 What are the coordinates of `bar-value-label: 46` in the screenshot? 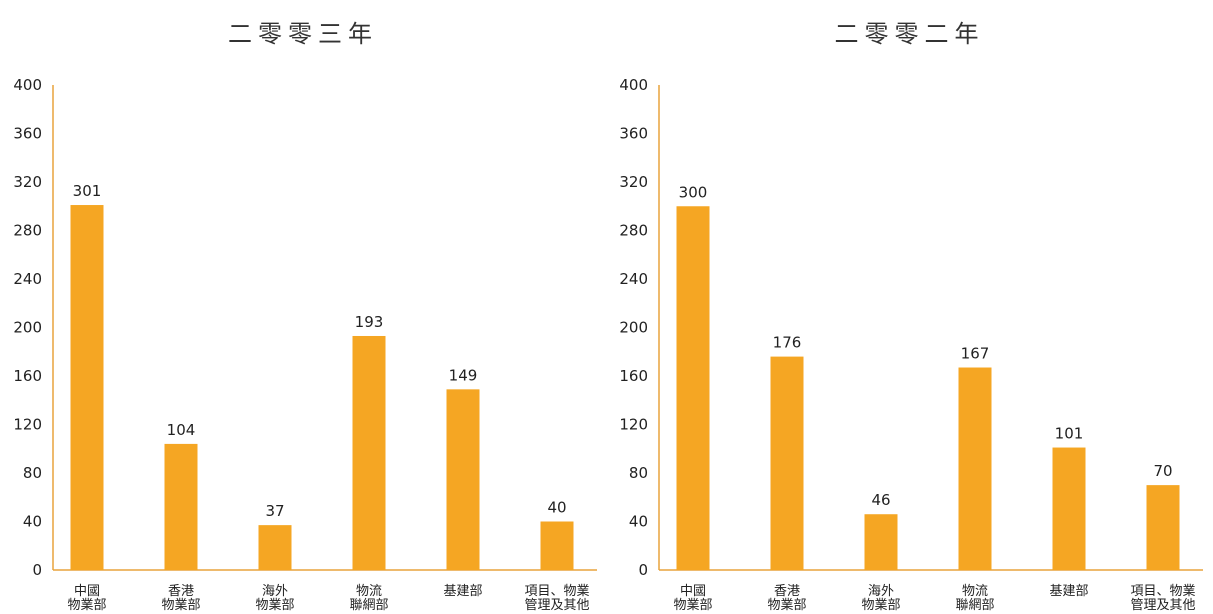 It's located at (880, 500).